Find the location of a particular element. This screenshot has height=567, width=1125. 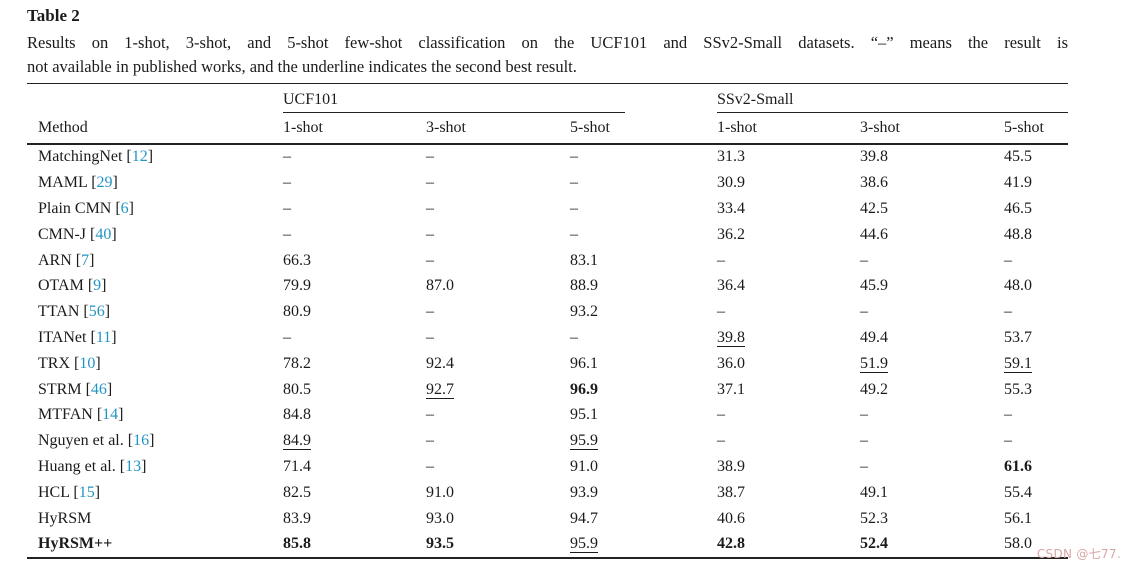

citation-link: 14 is located at coordinates (110, 415).